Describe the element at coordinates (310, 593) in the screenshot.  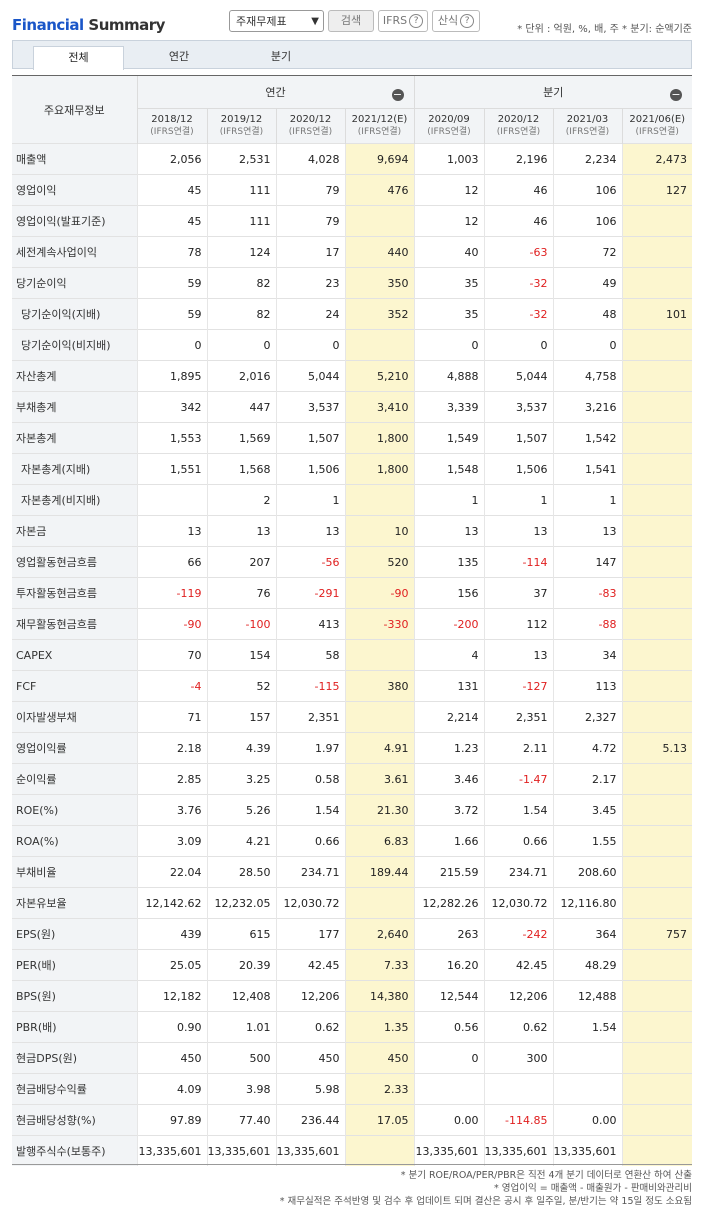
I see `table-cell: -291` at that location.